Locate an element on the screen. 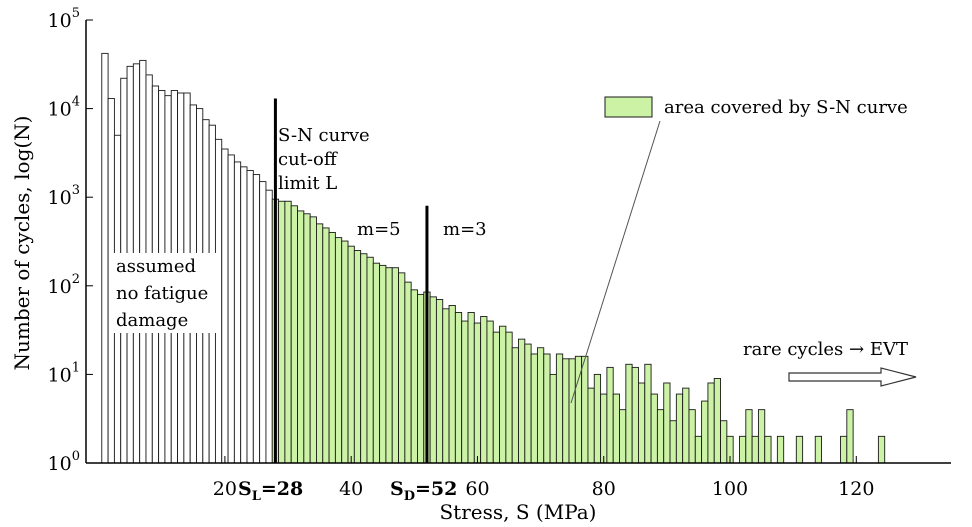  sl-label: SL=28 is located at coordinates (270, 491).